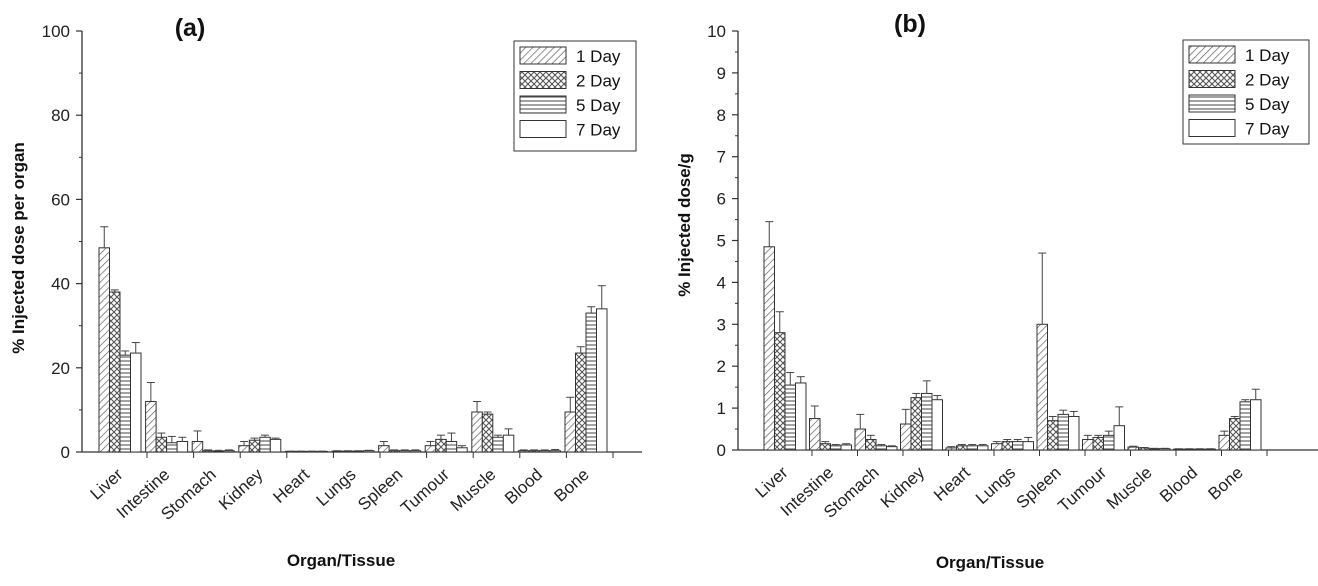 This screenshot has width=1318, height=586. I want to click on bar-lungs-2-day, so click(348, 451).